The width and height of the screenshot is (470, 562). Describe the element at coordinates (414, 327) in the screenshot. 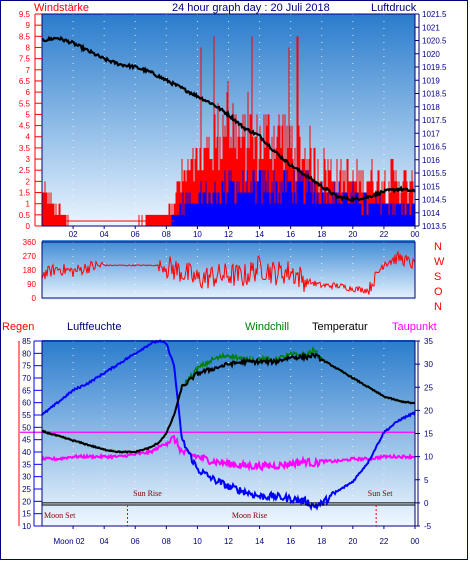

I see `legend-dewpoint: Taupunkt` at that location.